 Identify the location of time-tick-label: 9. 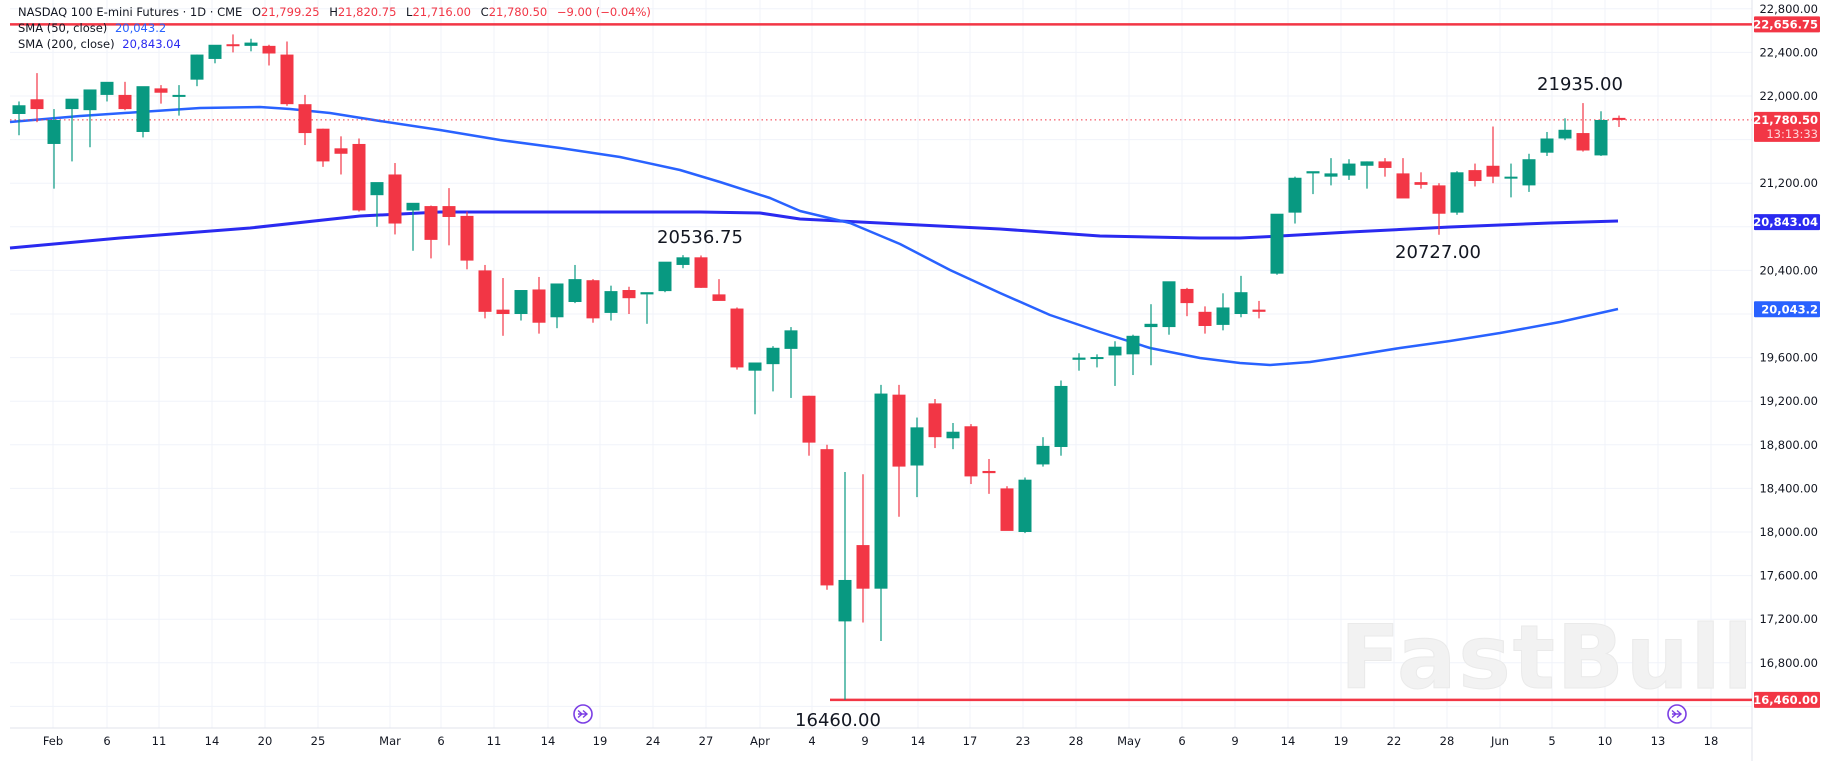
(1234, 741).